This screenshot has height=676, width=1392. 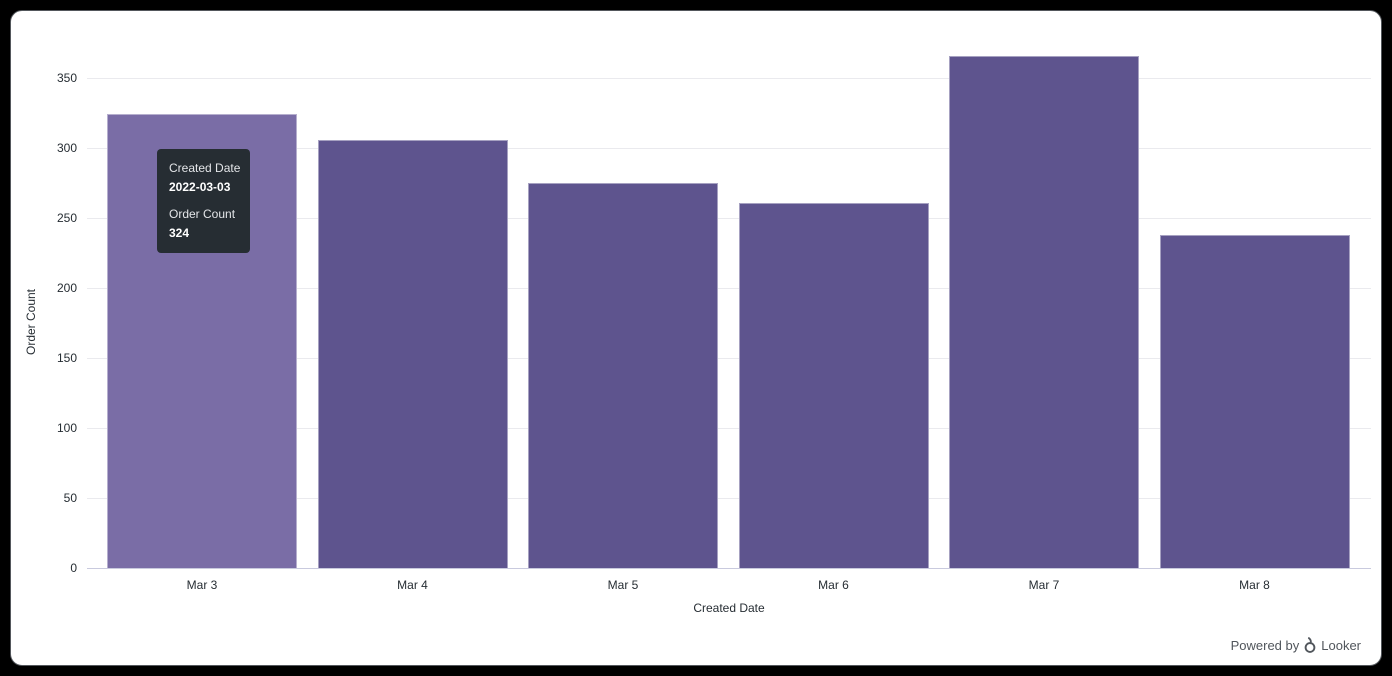 I want to click on x-tick-label: Mar 4, so click(x=412, y=585).